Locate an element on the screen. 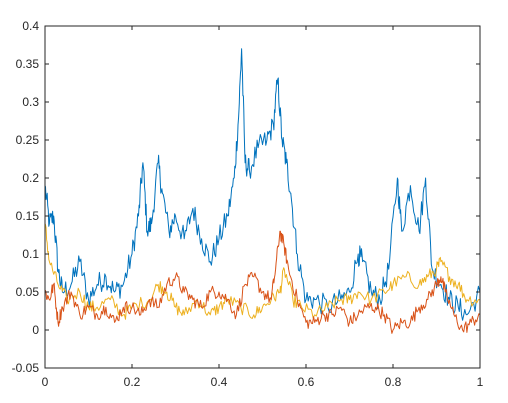 The height and width of the screenshot is (403, 508). y-tick-label: 0.4 is located at coordinates (30, 26).